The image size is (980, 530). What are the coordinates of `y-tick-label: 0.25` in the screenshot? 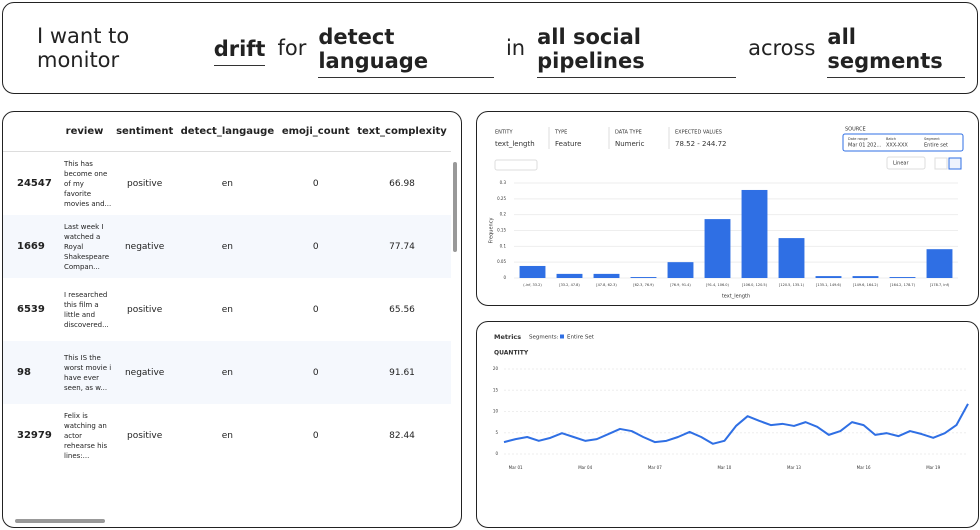 It's located at (501, 198).